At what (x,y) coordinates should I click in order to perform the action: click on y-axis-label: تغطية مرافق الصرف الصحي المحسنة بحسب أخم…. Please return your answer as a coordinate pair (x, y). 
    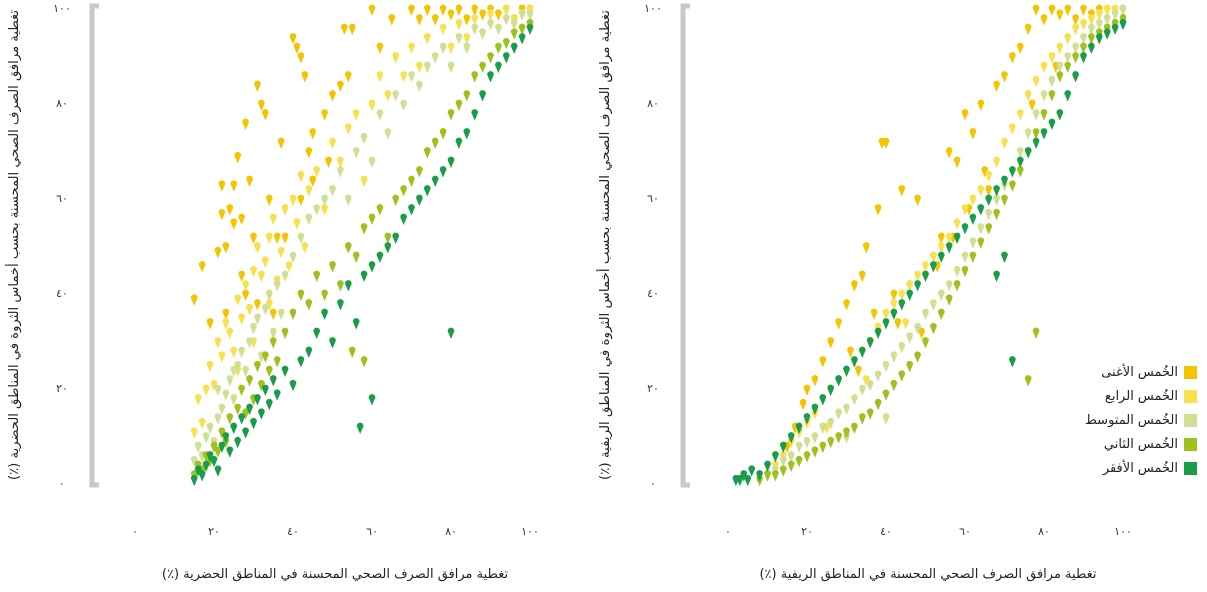
    Looking at the image, I should click on (13, 245).